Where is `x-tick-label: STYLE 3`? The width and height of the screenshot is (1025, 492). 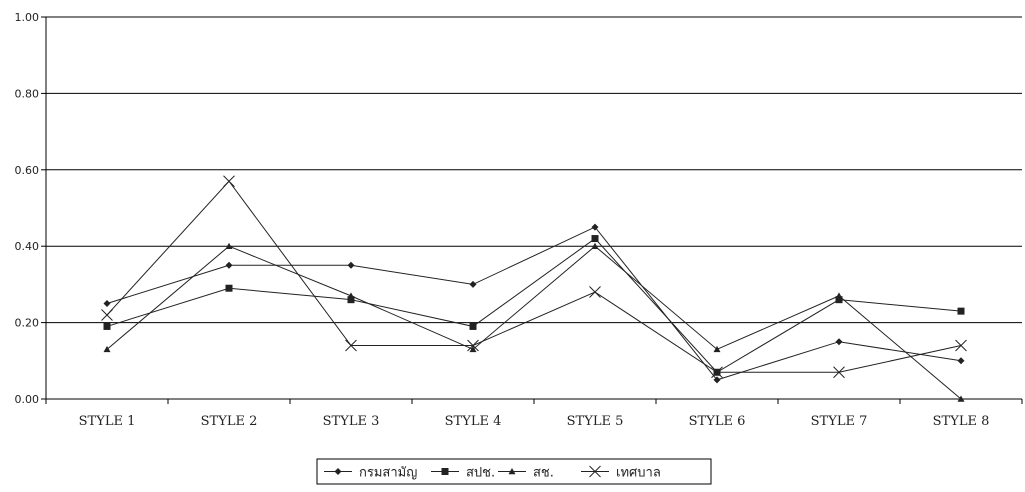 x-tick-label: STYLE 3 is located at coordinates (351, 421).